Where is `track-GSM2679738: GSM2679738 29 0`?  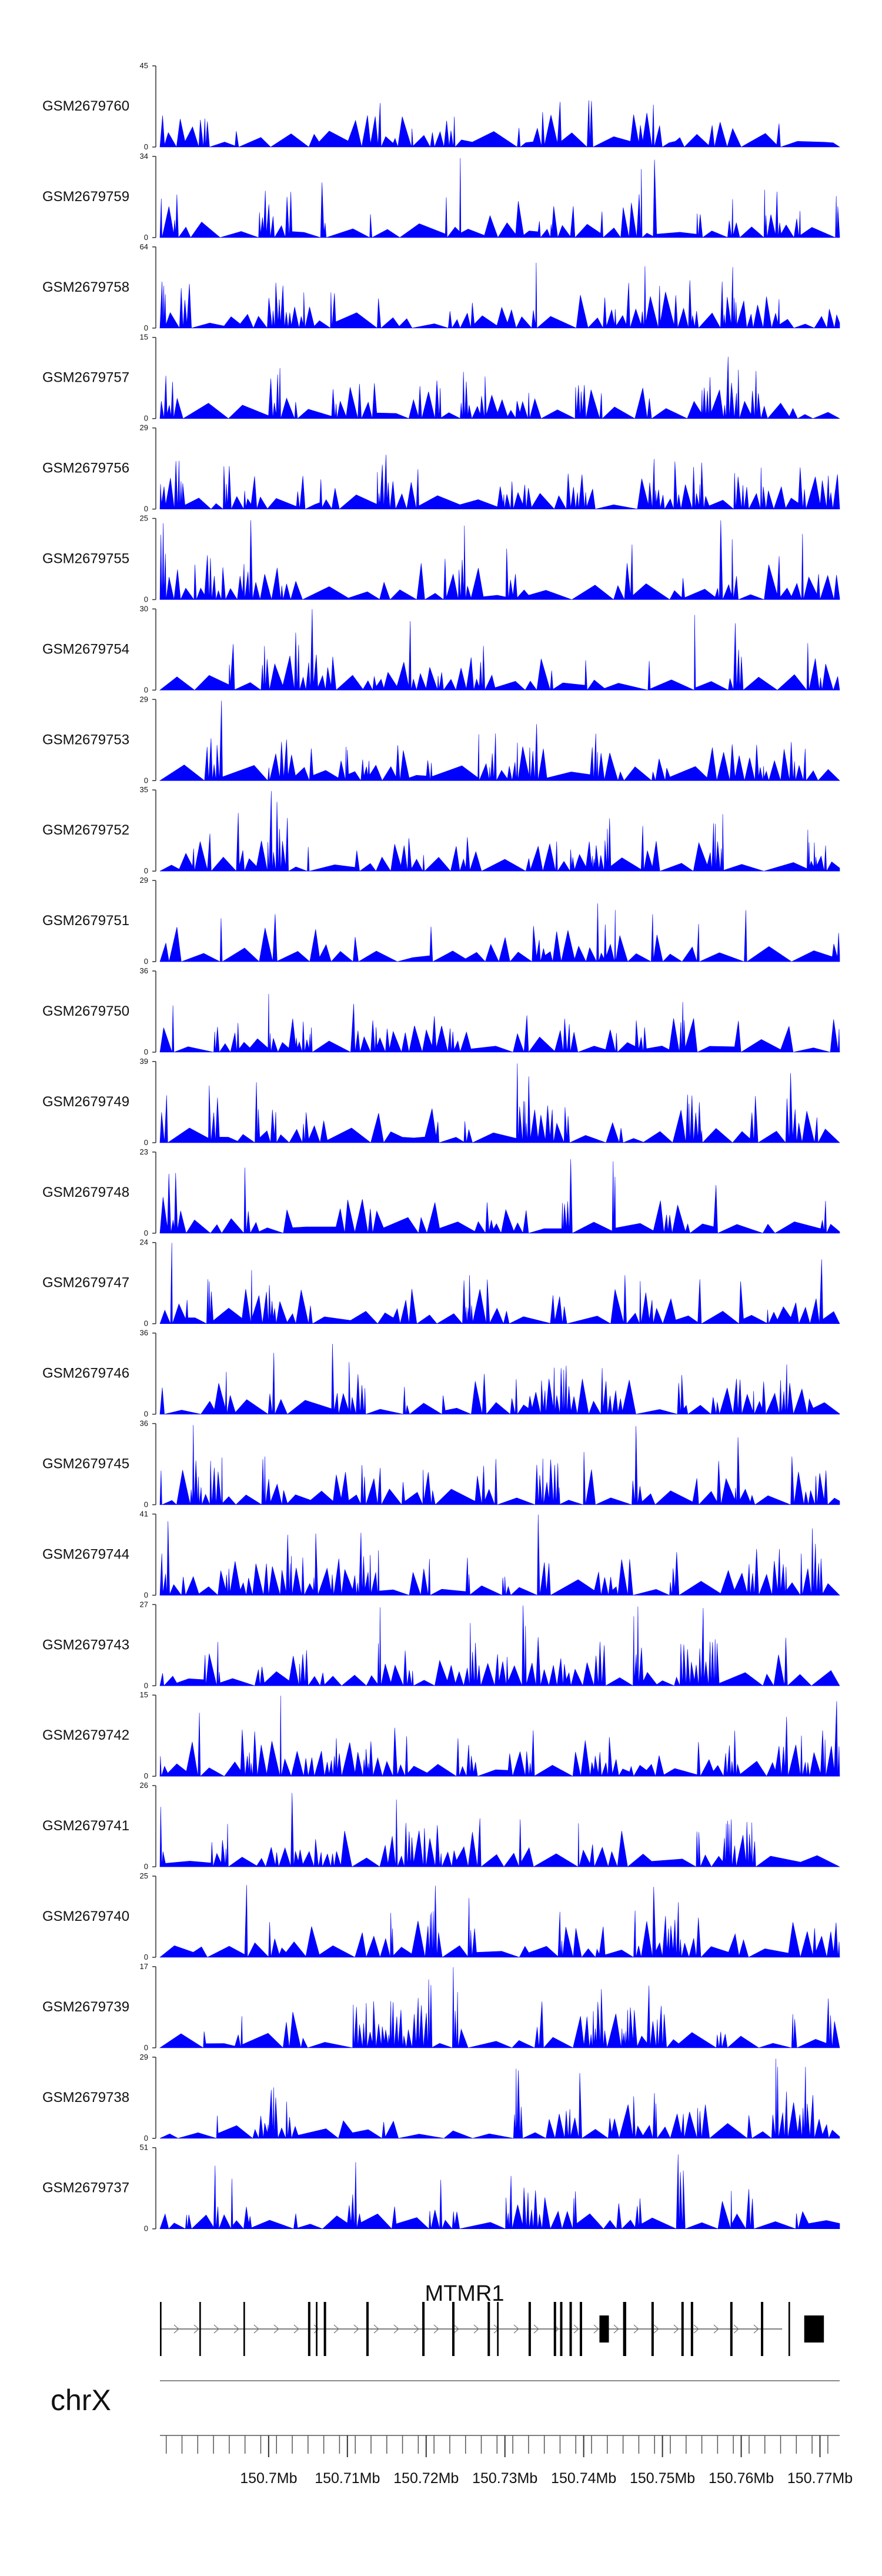 track-GSM2679738: GSM2679738 29 0 is located at coordinates (441, 2098).